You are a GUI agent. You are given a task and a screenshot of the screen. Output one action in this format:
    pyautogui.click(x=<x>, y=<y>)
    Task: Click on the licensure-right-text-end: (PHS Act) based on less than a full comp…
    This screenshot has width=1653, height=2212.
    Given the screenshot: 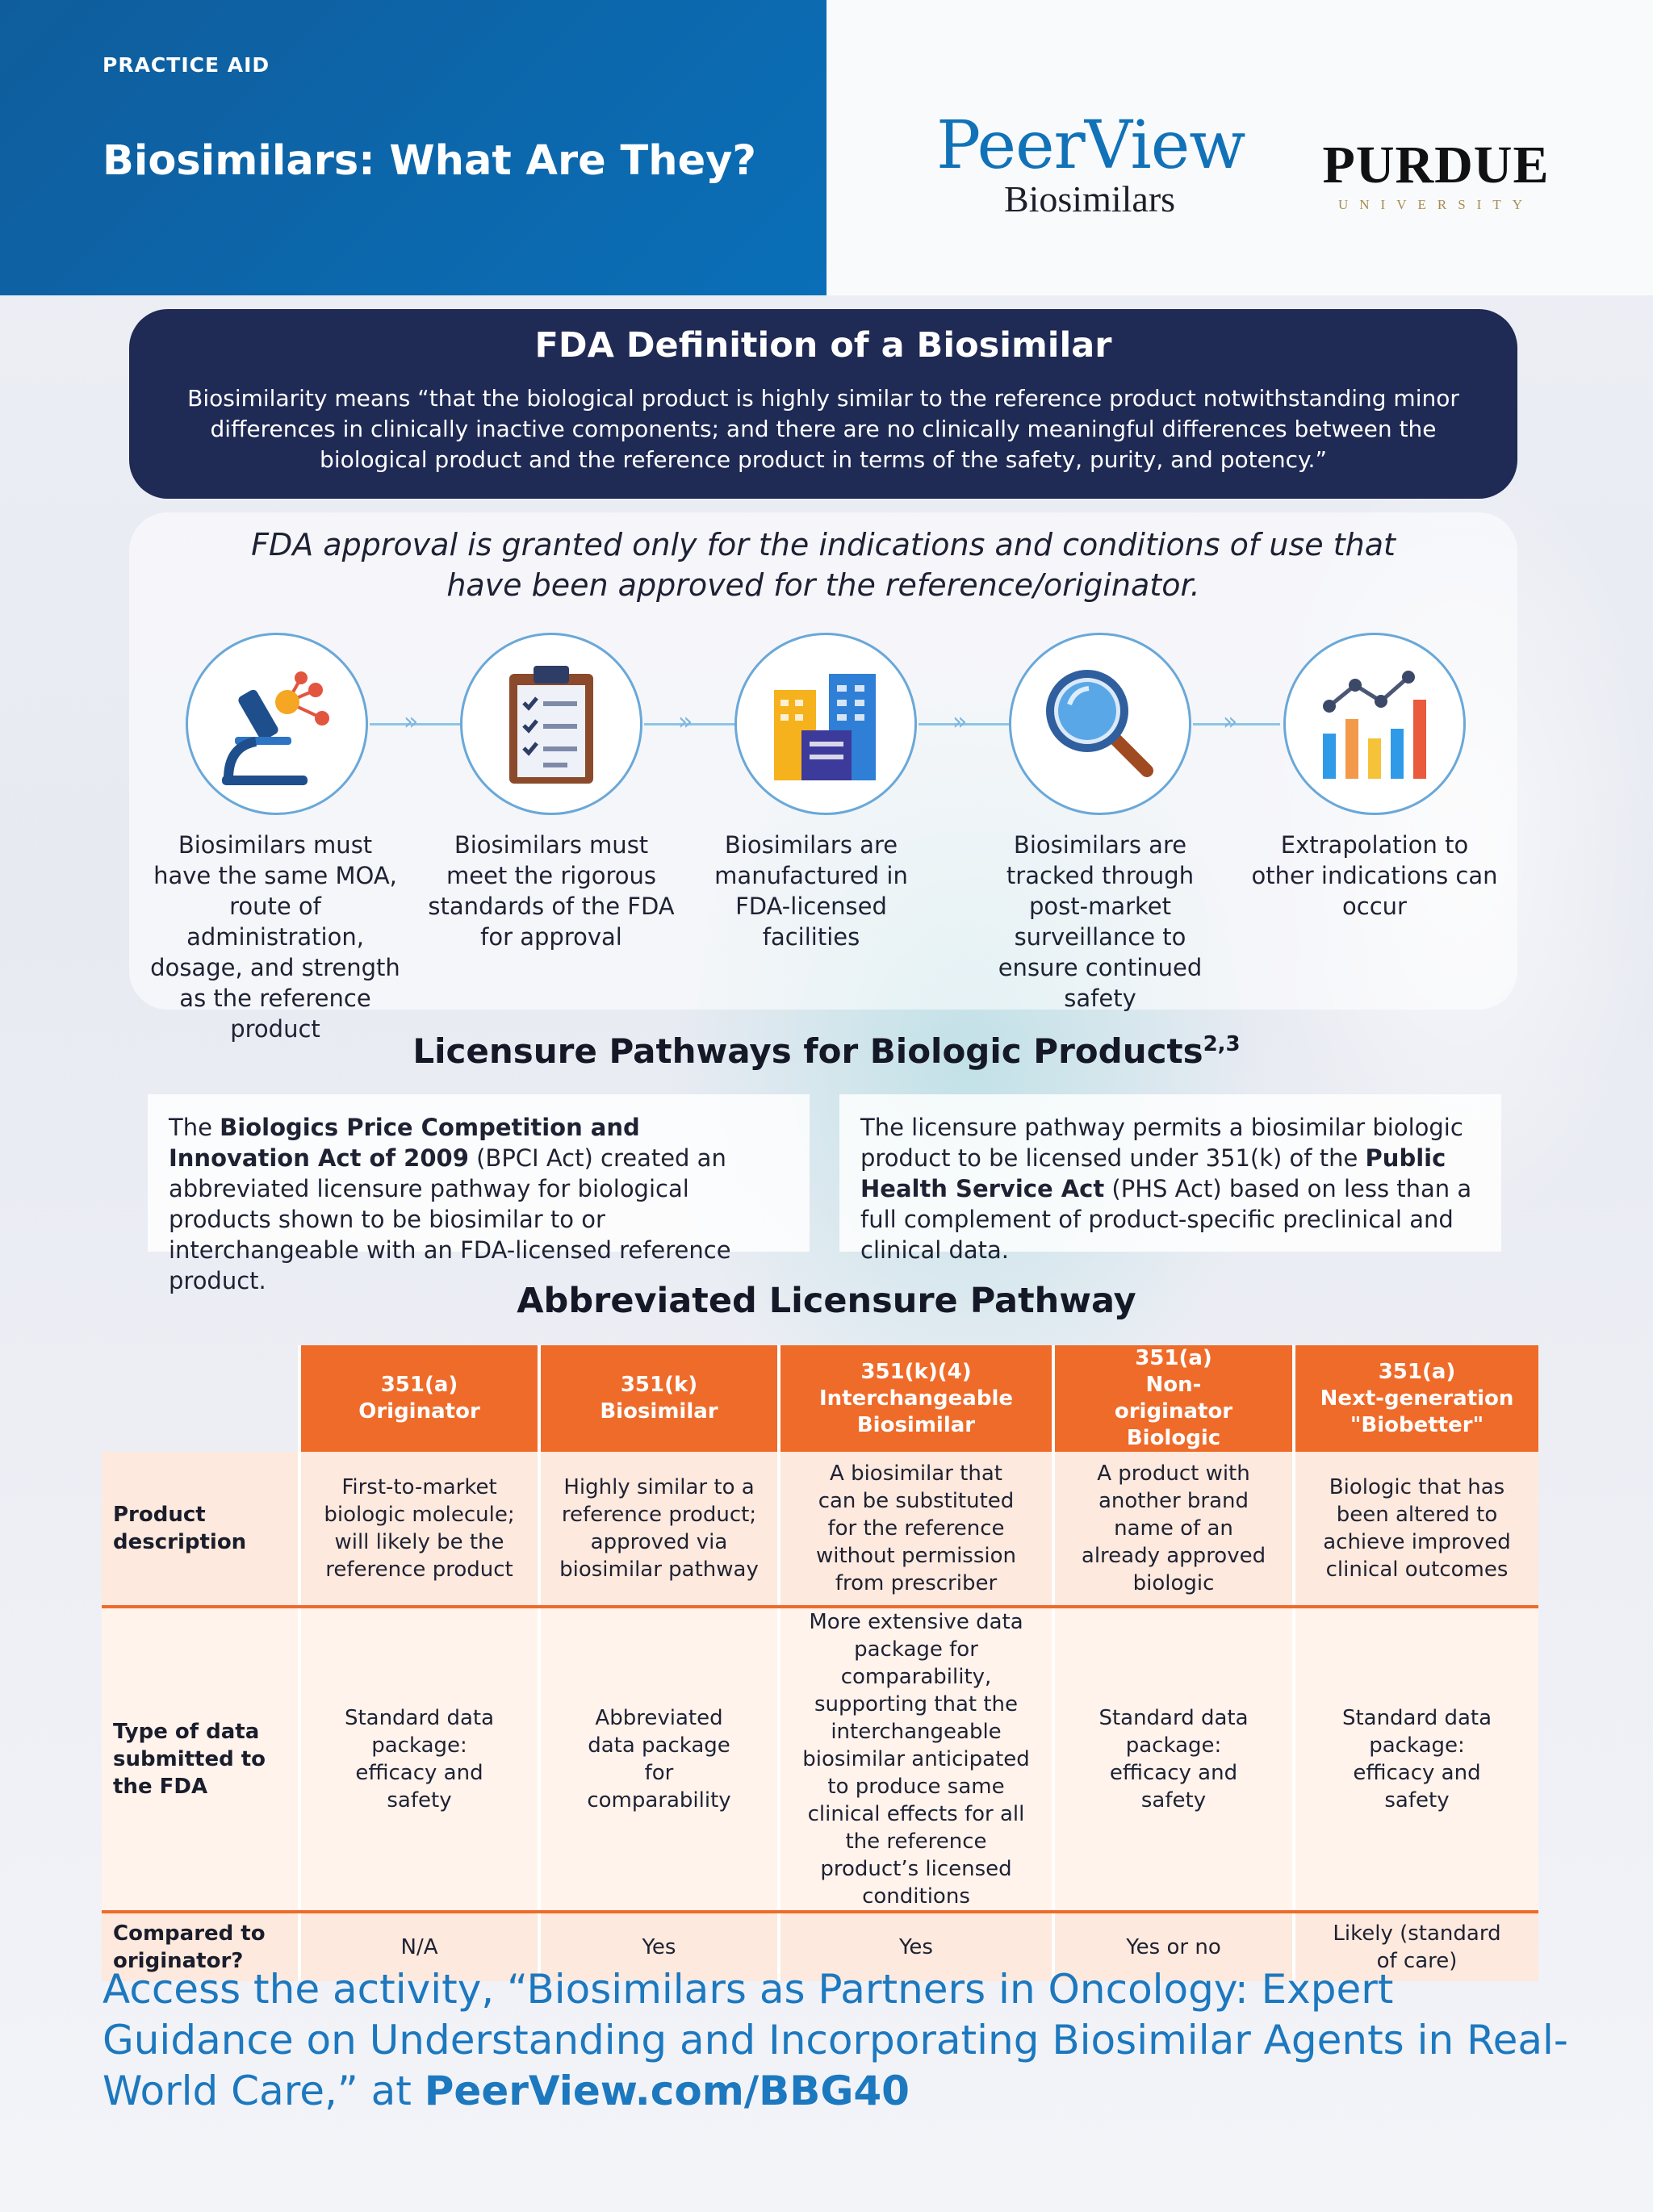 What is the action you would take?
    pyautogui.click(x=1166, y=1219)
    